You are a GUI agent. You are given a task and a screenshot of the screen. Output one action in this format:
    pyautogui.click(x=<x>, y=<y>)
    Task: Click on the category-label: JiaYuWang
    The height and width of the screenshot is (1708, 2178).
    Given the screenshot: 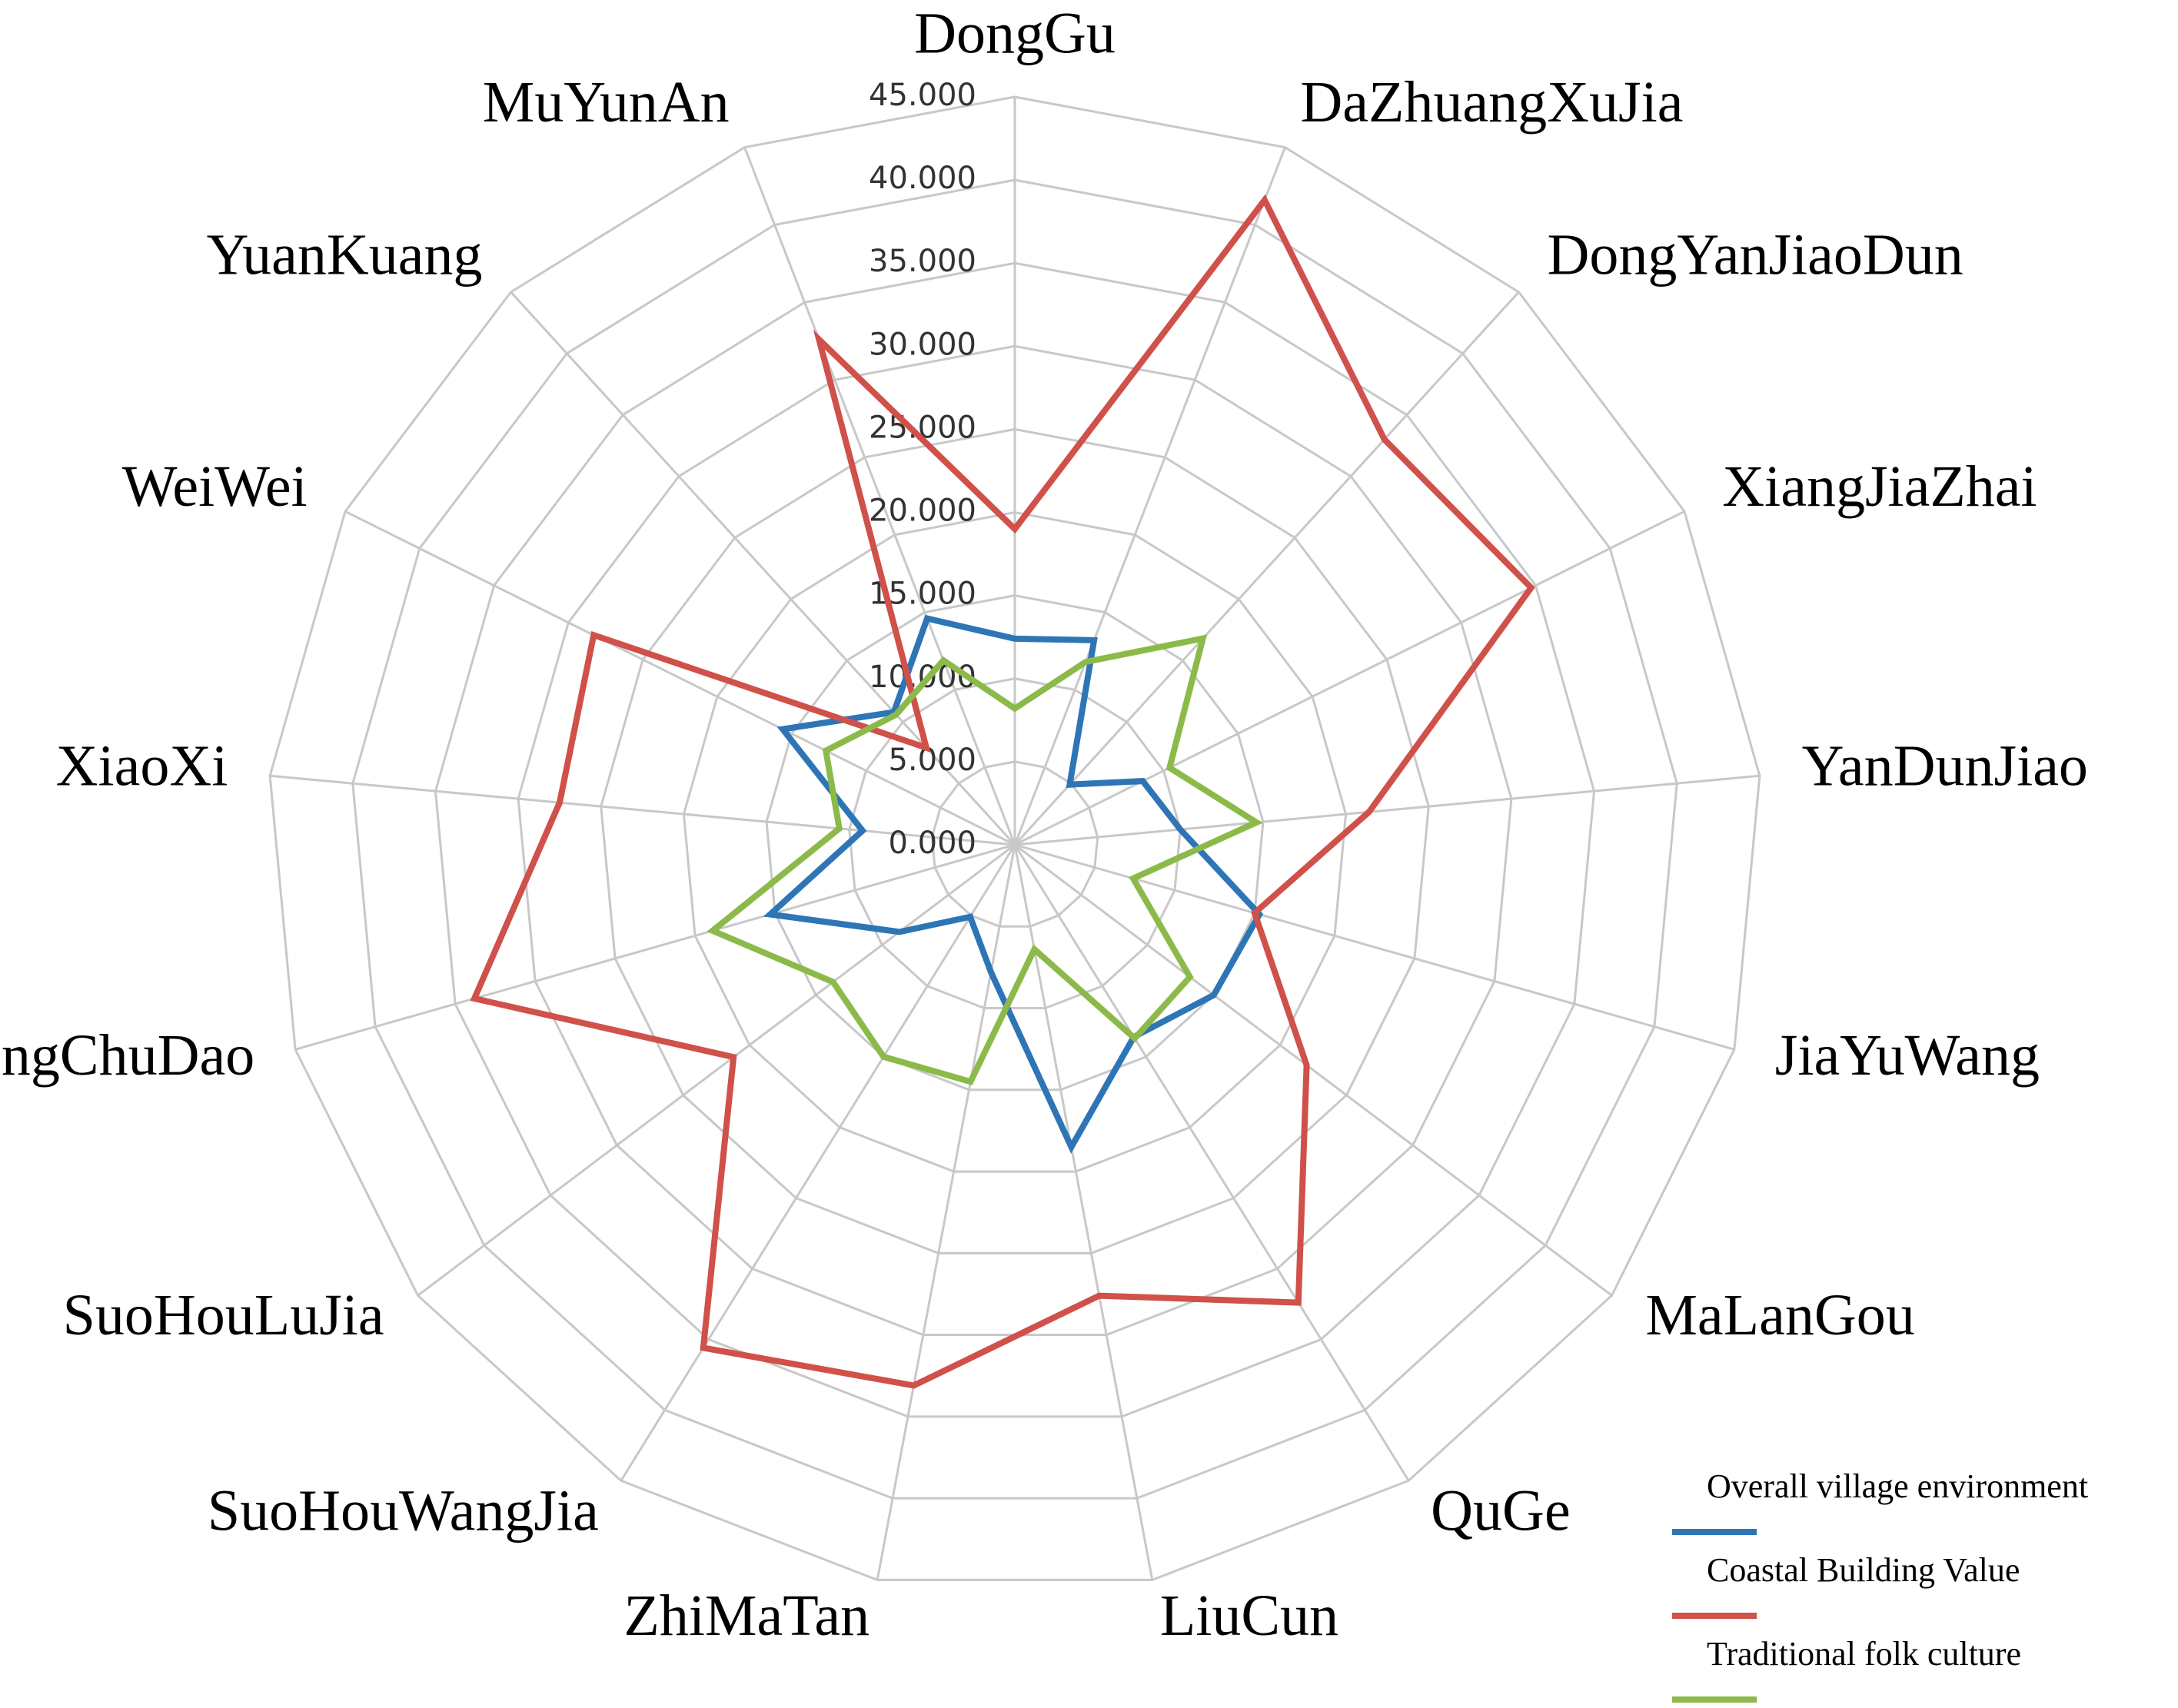 What is the action you would take?
    pyautogui.click(x=1908, y=1055)
    